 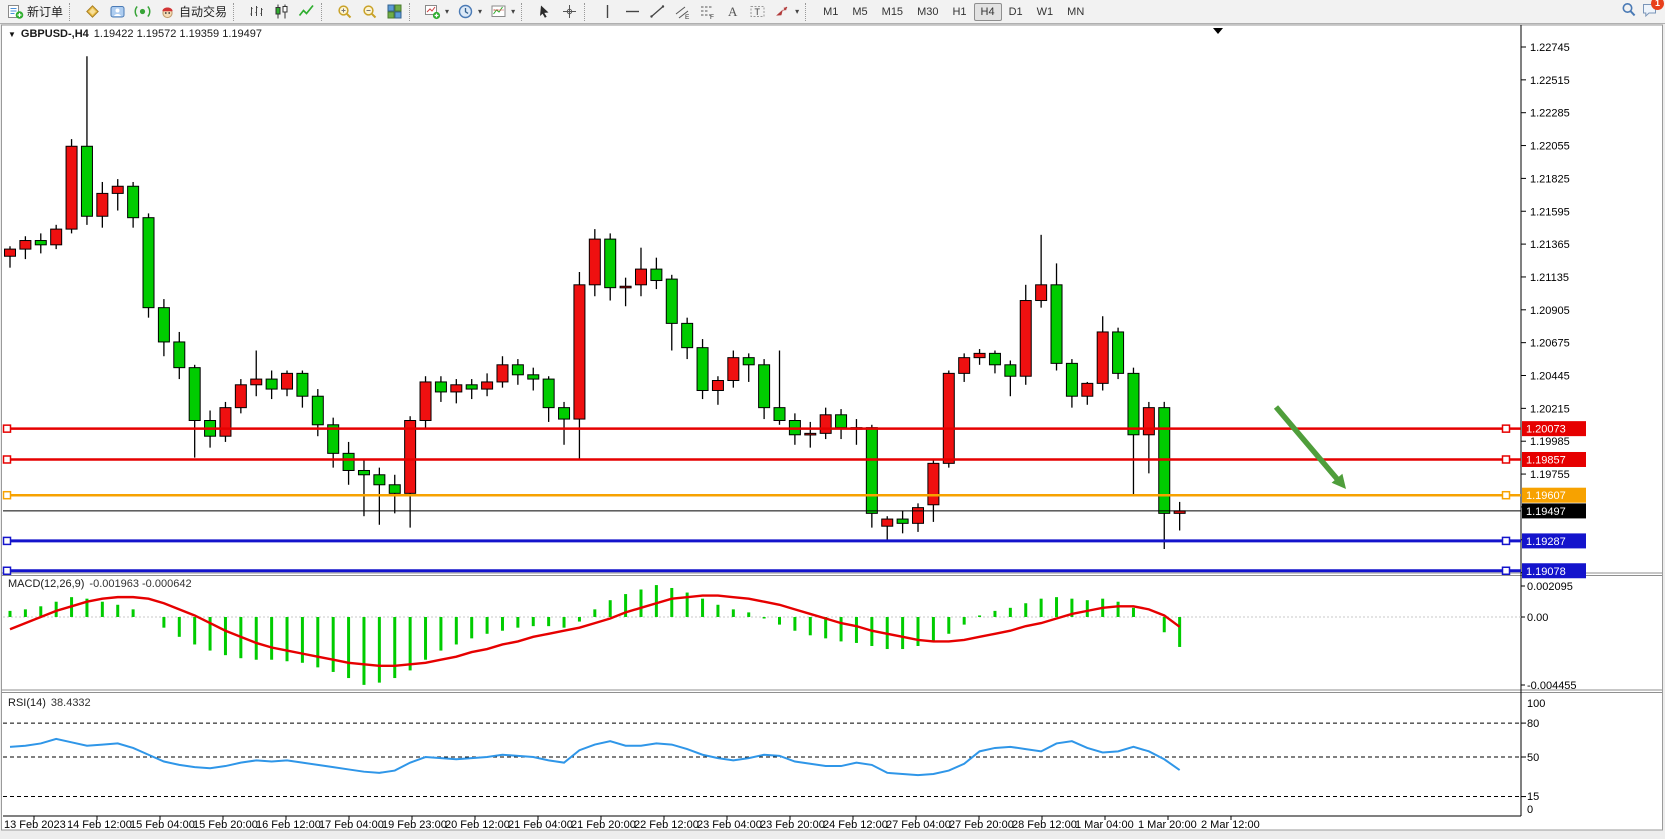 I want to click on notifications-button: 1, so click(x=1652, y=11).